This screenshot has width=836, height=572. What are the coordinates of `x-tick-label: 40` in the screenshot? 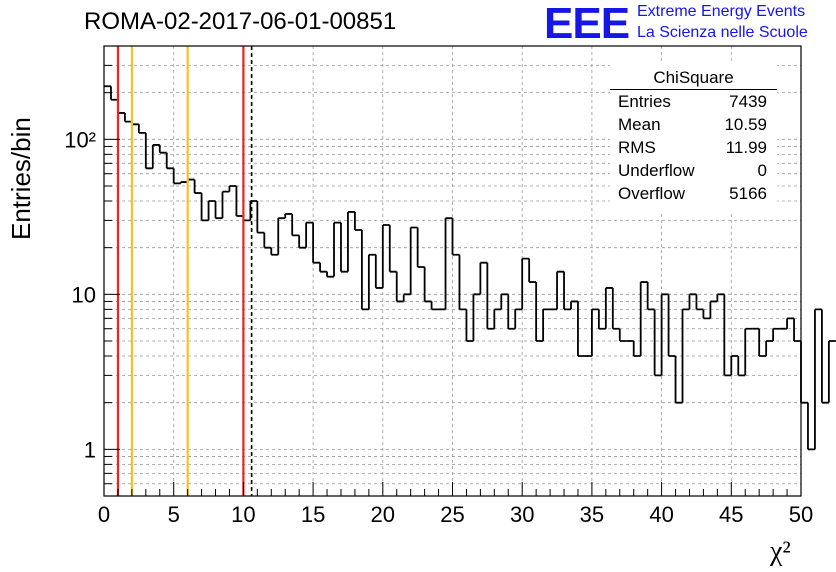 It's located at (661, 514).